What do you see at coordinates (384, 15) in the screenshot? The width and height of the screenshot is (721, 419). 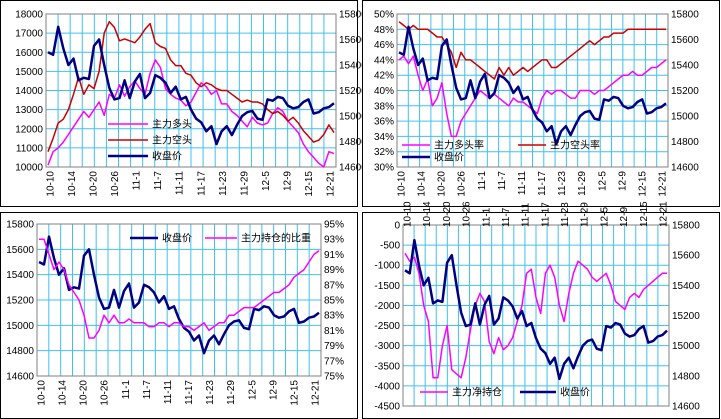 I see `y-left-tick-label: 50%` at bounding box center [384, 15].